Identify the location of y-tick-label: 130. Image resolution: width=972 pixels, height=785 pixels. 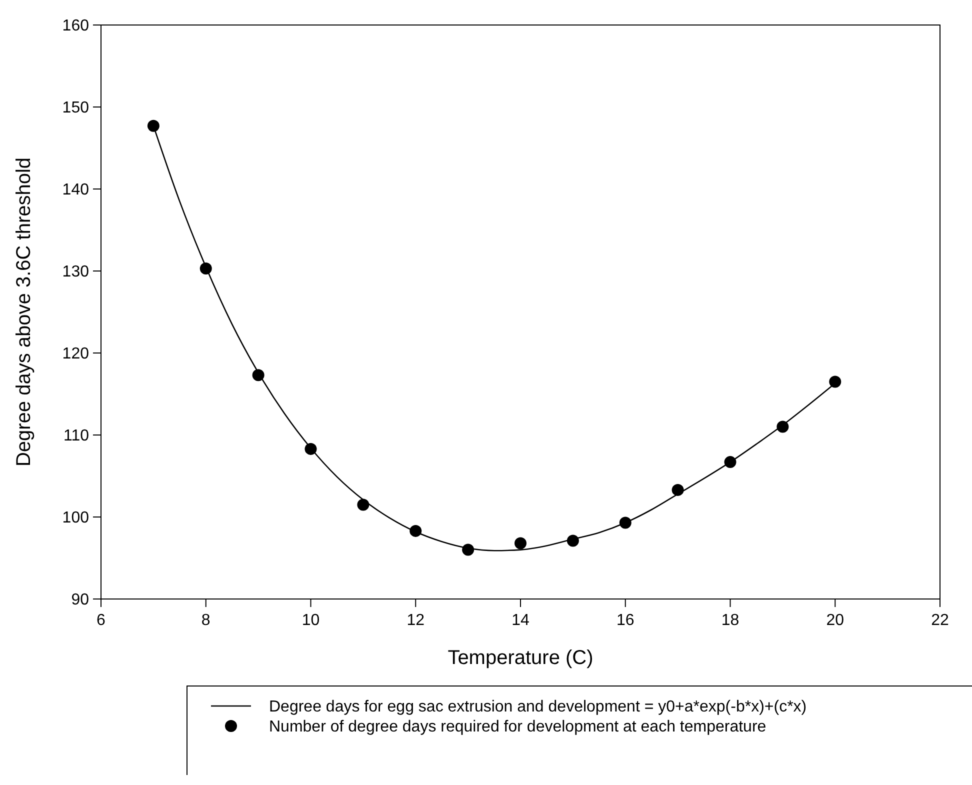
(76, 272).